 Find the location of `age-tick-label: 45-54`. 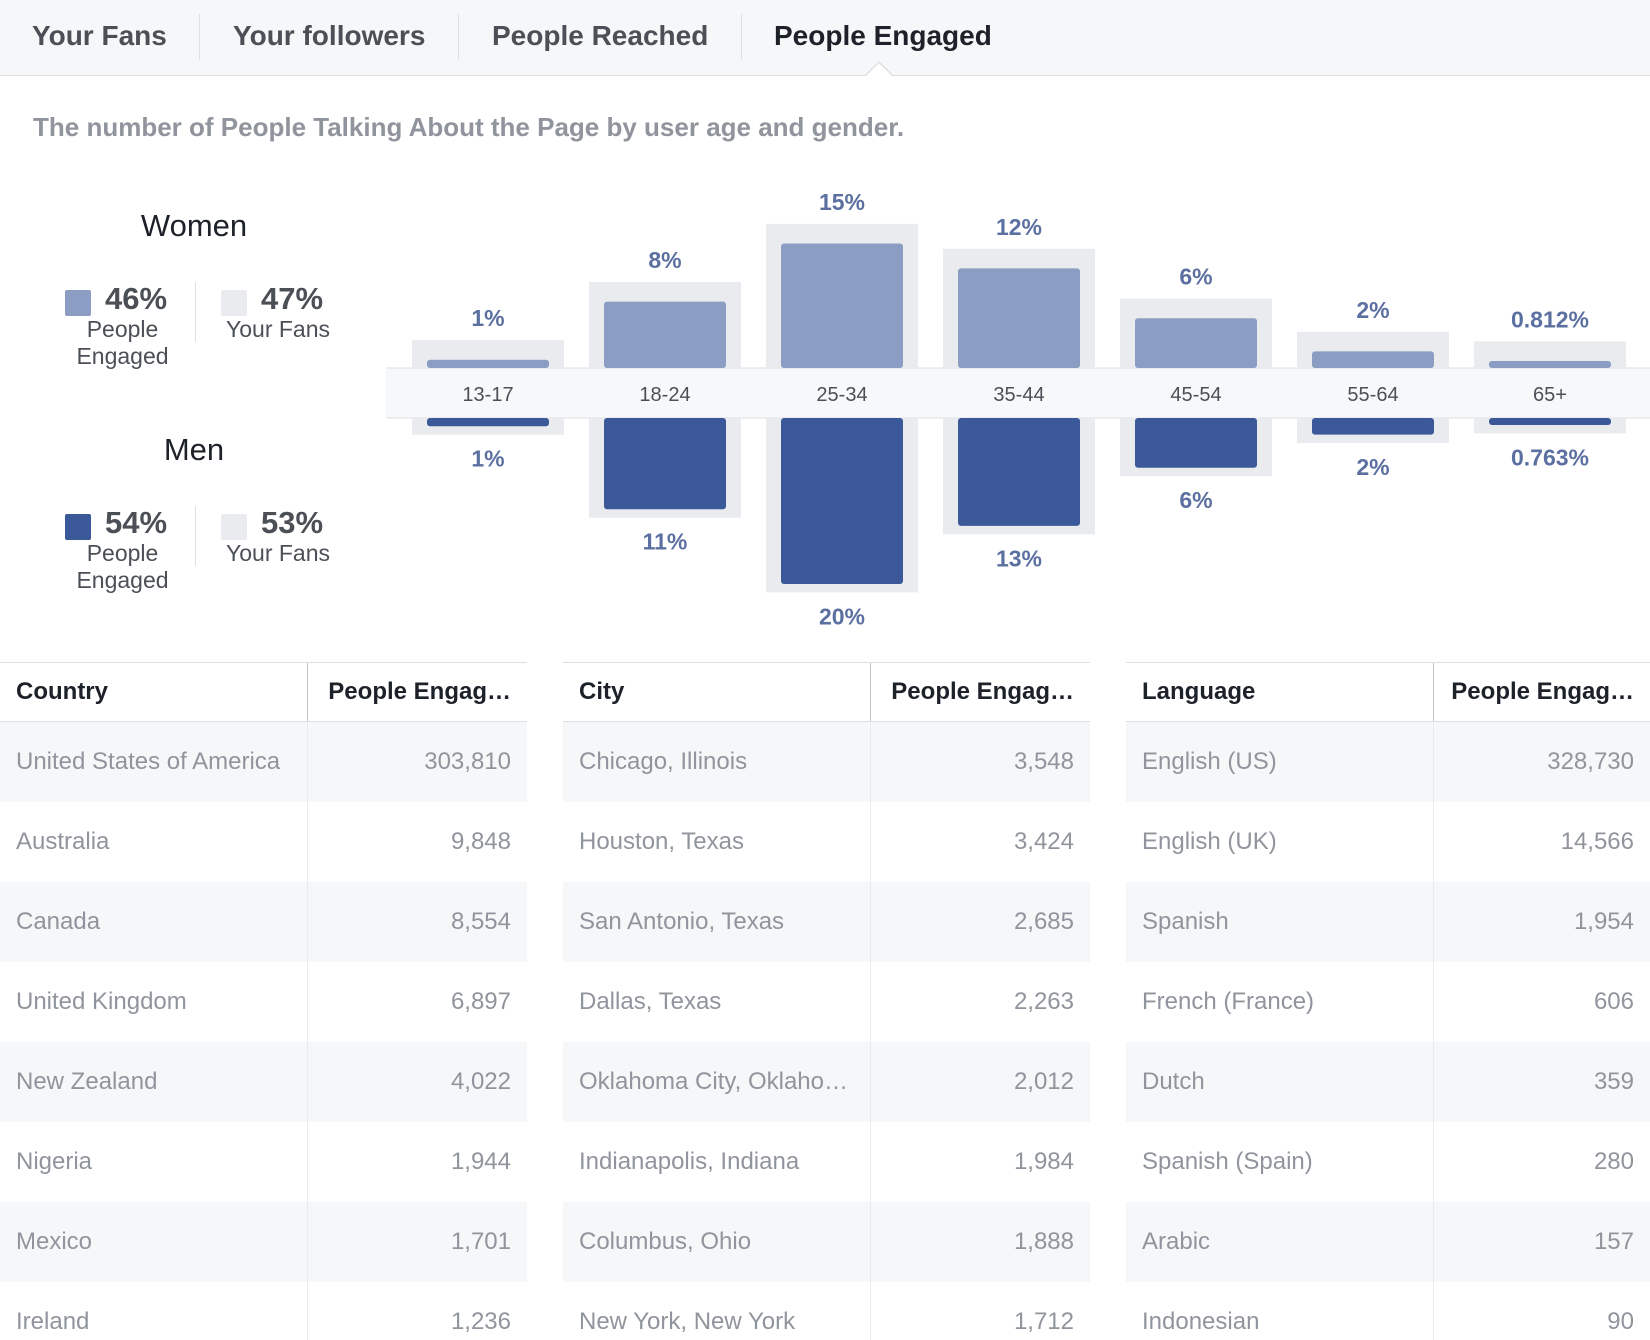

age-tick-label: 45-54 is located at coordinates (1195, 395).